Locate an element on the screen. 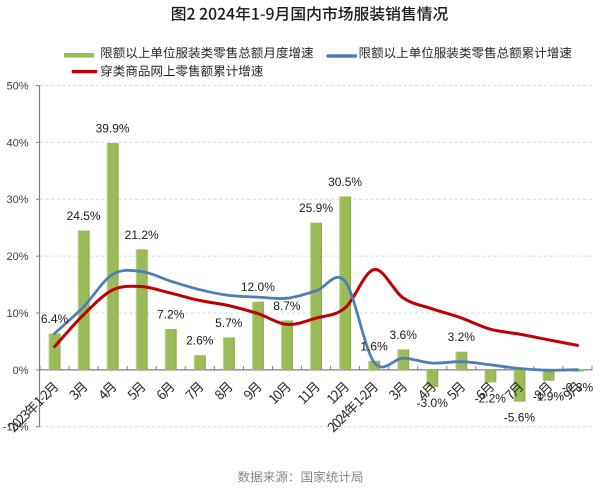 Image resolution: width=615 pixels, height=495 pixels. svg-text: -3.0% is located at coordinates (433, 403).